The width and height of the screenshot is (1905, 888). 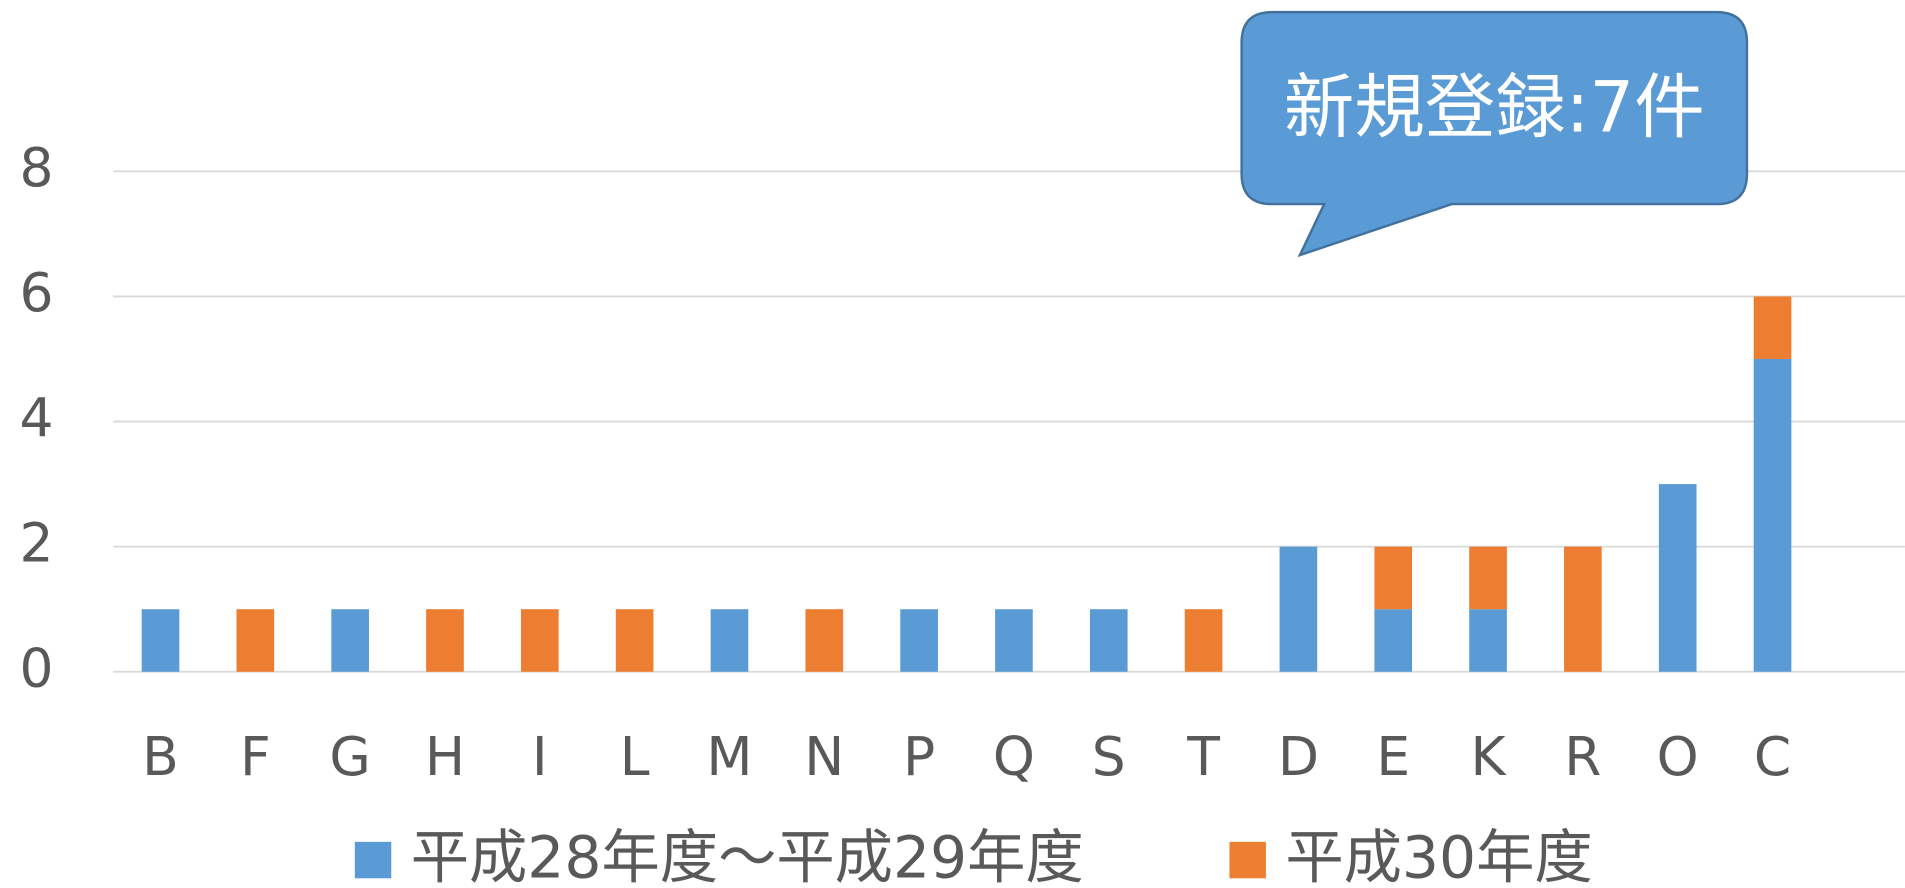 I want to click on y-tick-label: 4, so click(x=37, y=417).